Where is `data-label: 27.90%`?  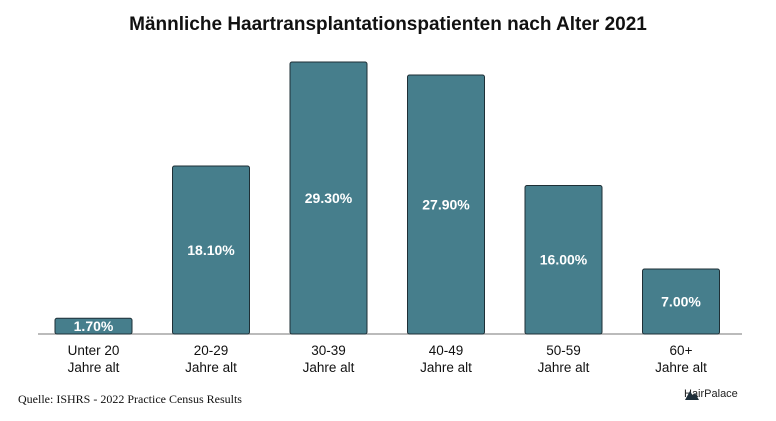 data-label: 27.90% is located at coordinates (446, 204).